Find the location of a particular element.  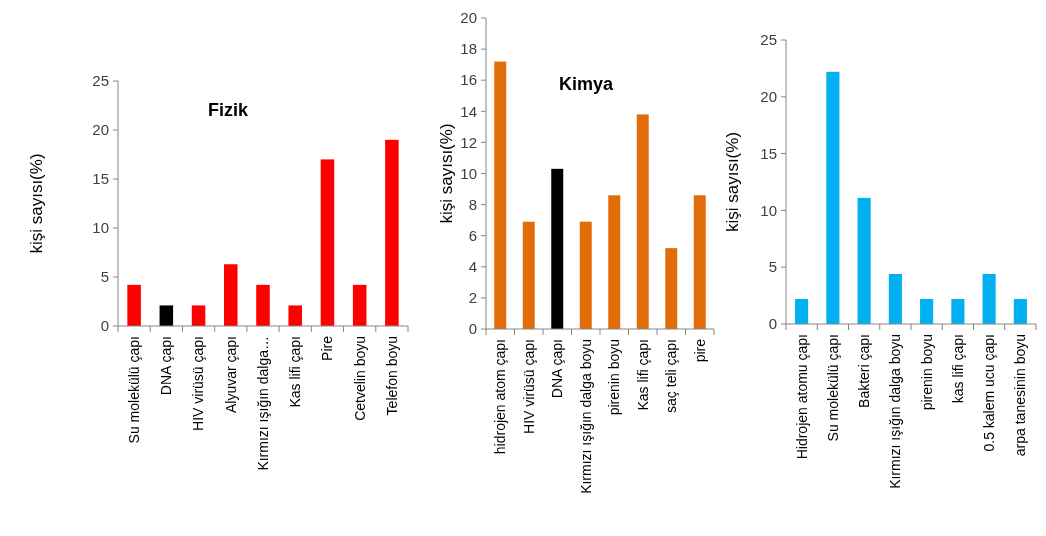

x-tick-label: hidrojen atom çapı is located at coordinates (500, 397).